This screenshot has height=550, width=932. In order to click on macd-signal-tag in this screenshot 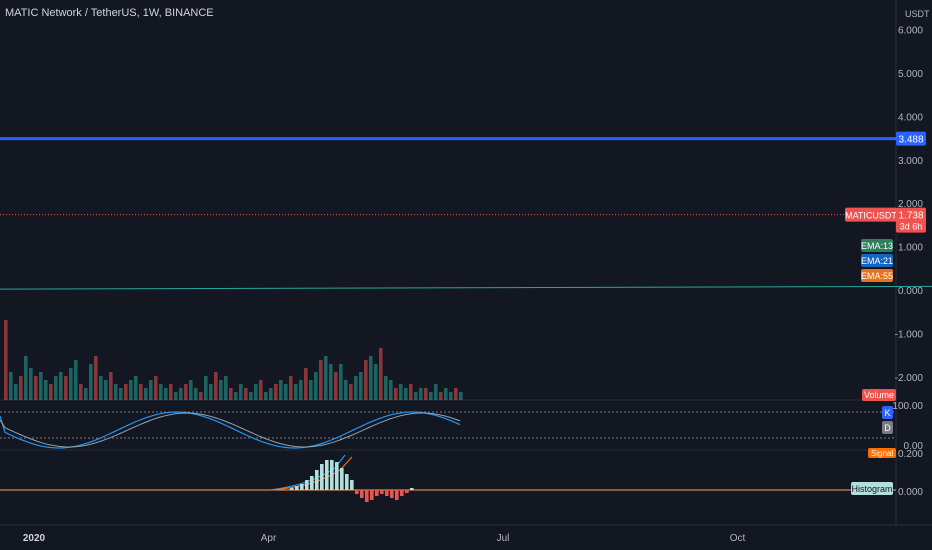, I will do `click(882, 453)`.